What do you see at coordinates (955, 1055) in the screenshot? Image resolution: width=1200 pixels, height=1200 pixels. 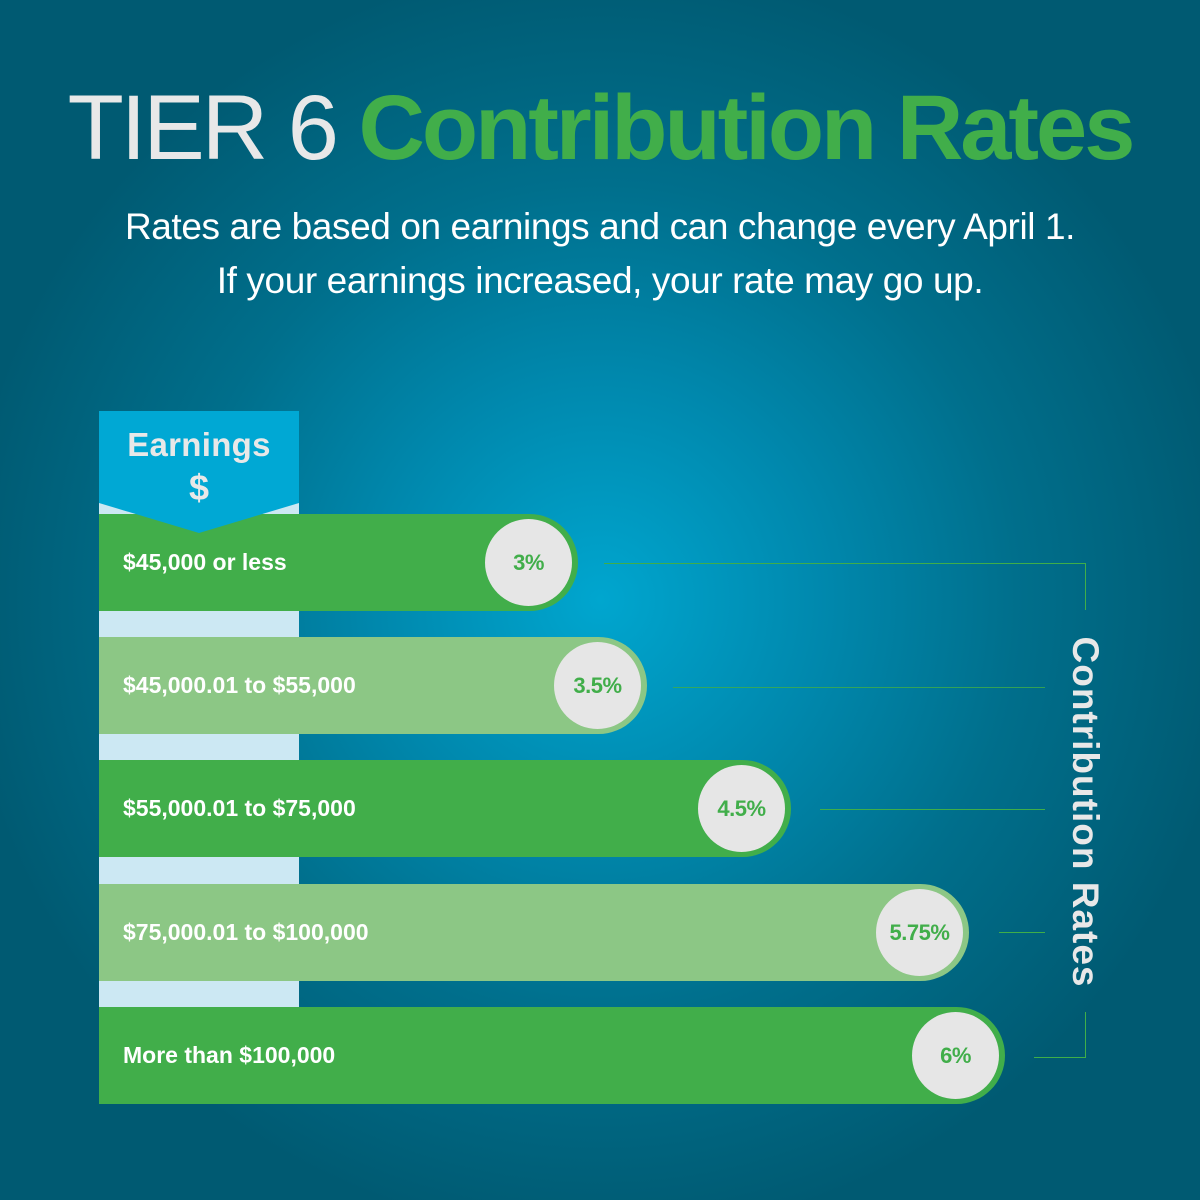 I see `rate-badge: 6%` at bounding box center [955, 1055].